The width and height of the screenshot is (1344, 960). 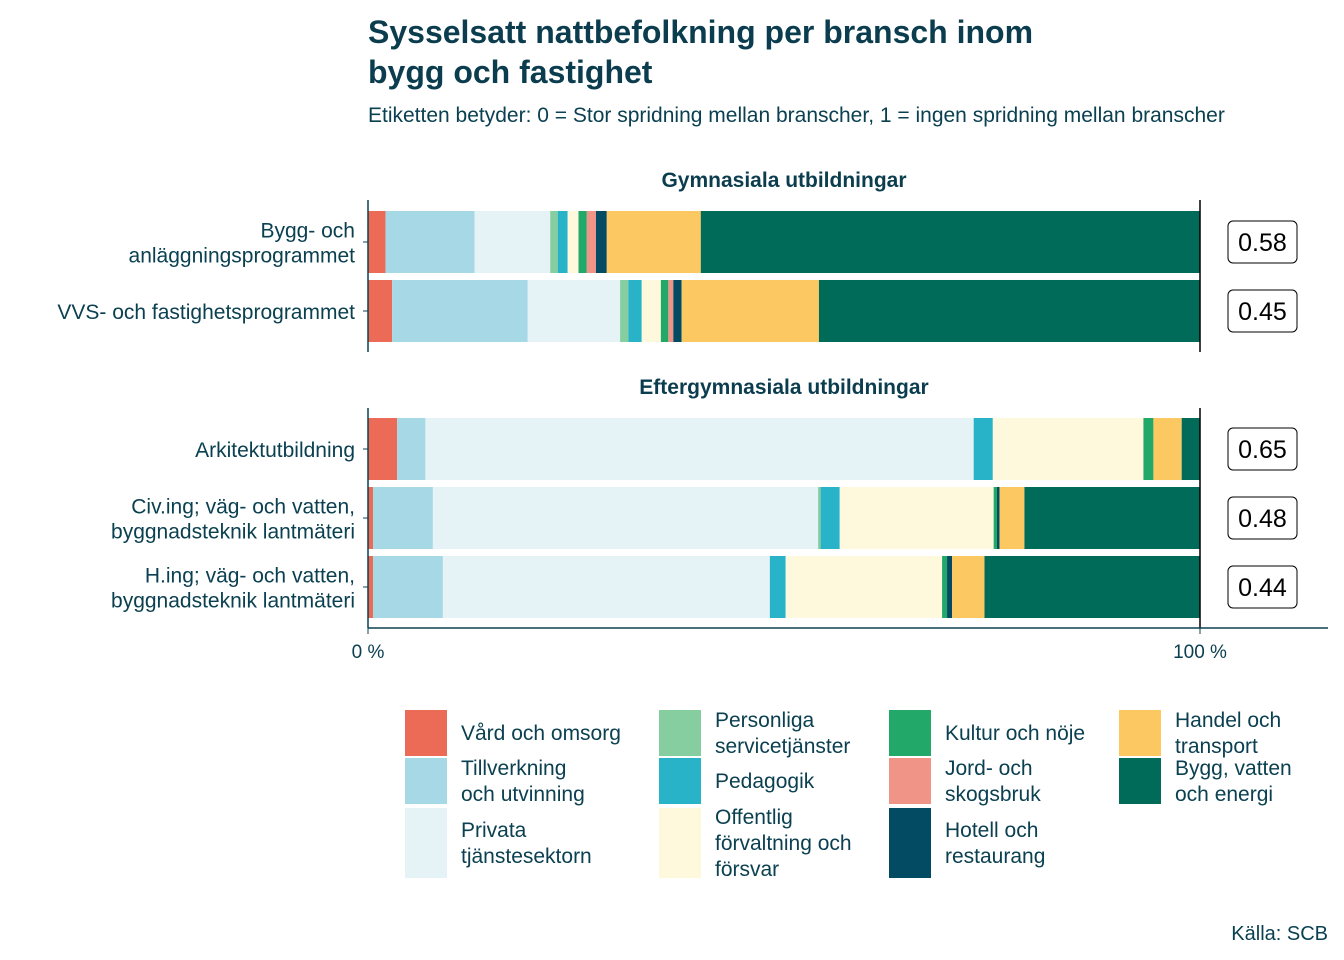 I want to click on score-label: 0.48, so click(x=1262, y=519).